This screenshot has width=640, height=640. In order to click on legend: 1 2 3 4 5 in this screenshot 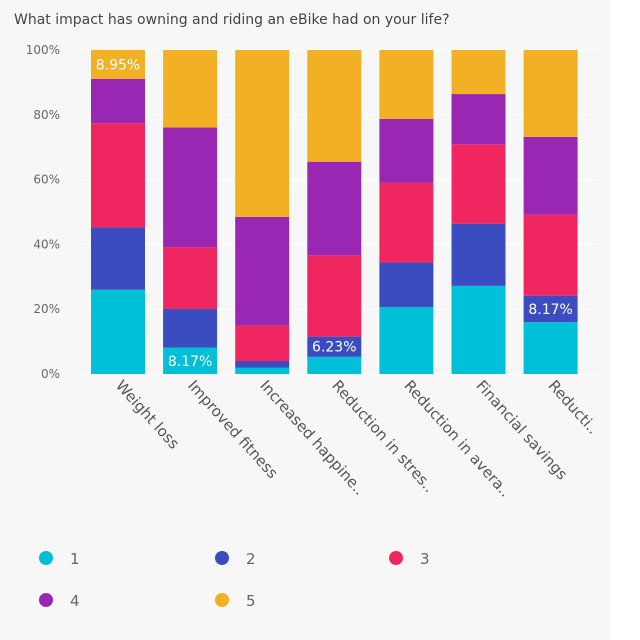, I will do `click(234, 580)`.